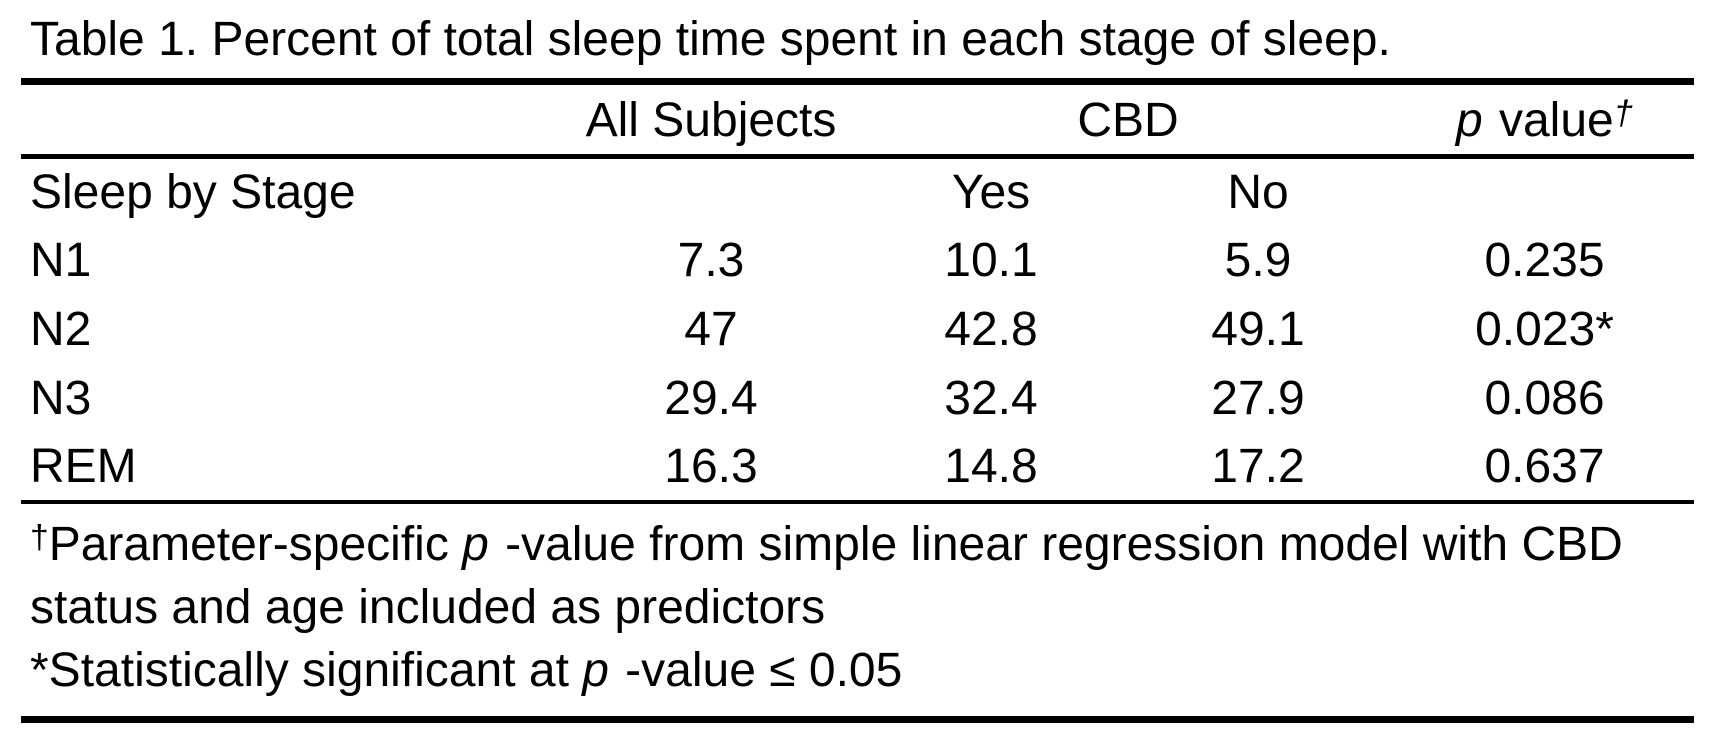  I want to click on value-cell: 42.8, so click(991, 329).